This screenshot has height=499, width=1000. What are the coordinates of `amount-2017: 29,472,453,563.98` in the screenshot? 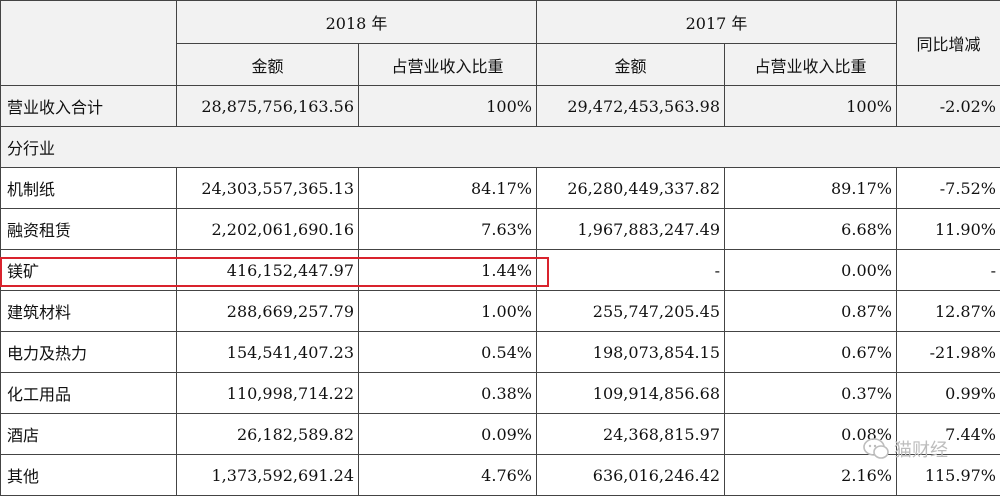 It's located at (630, 106).